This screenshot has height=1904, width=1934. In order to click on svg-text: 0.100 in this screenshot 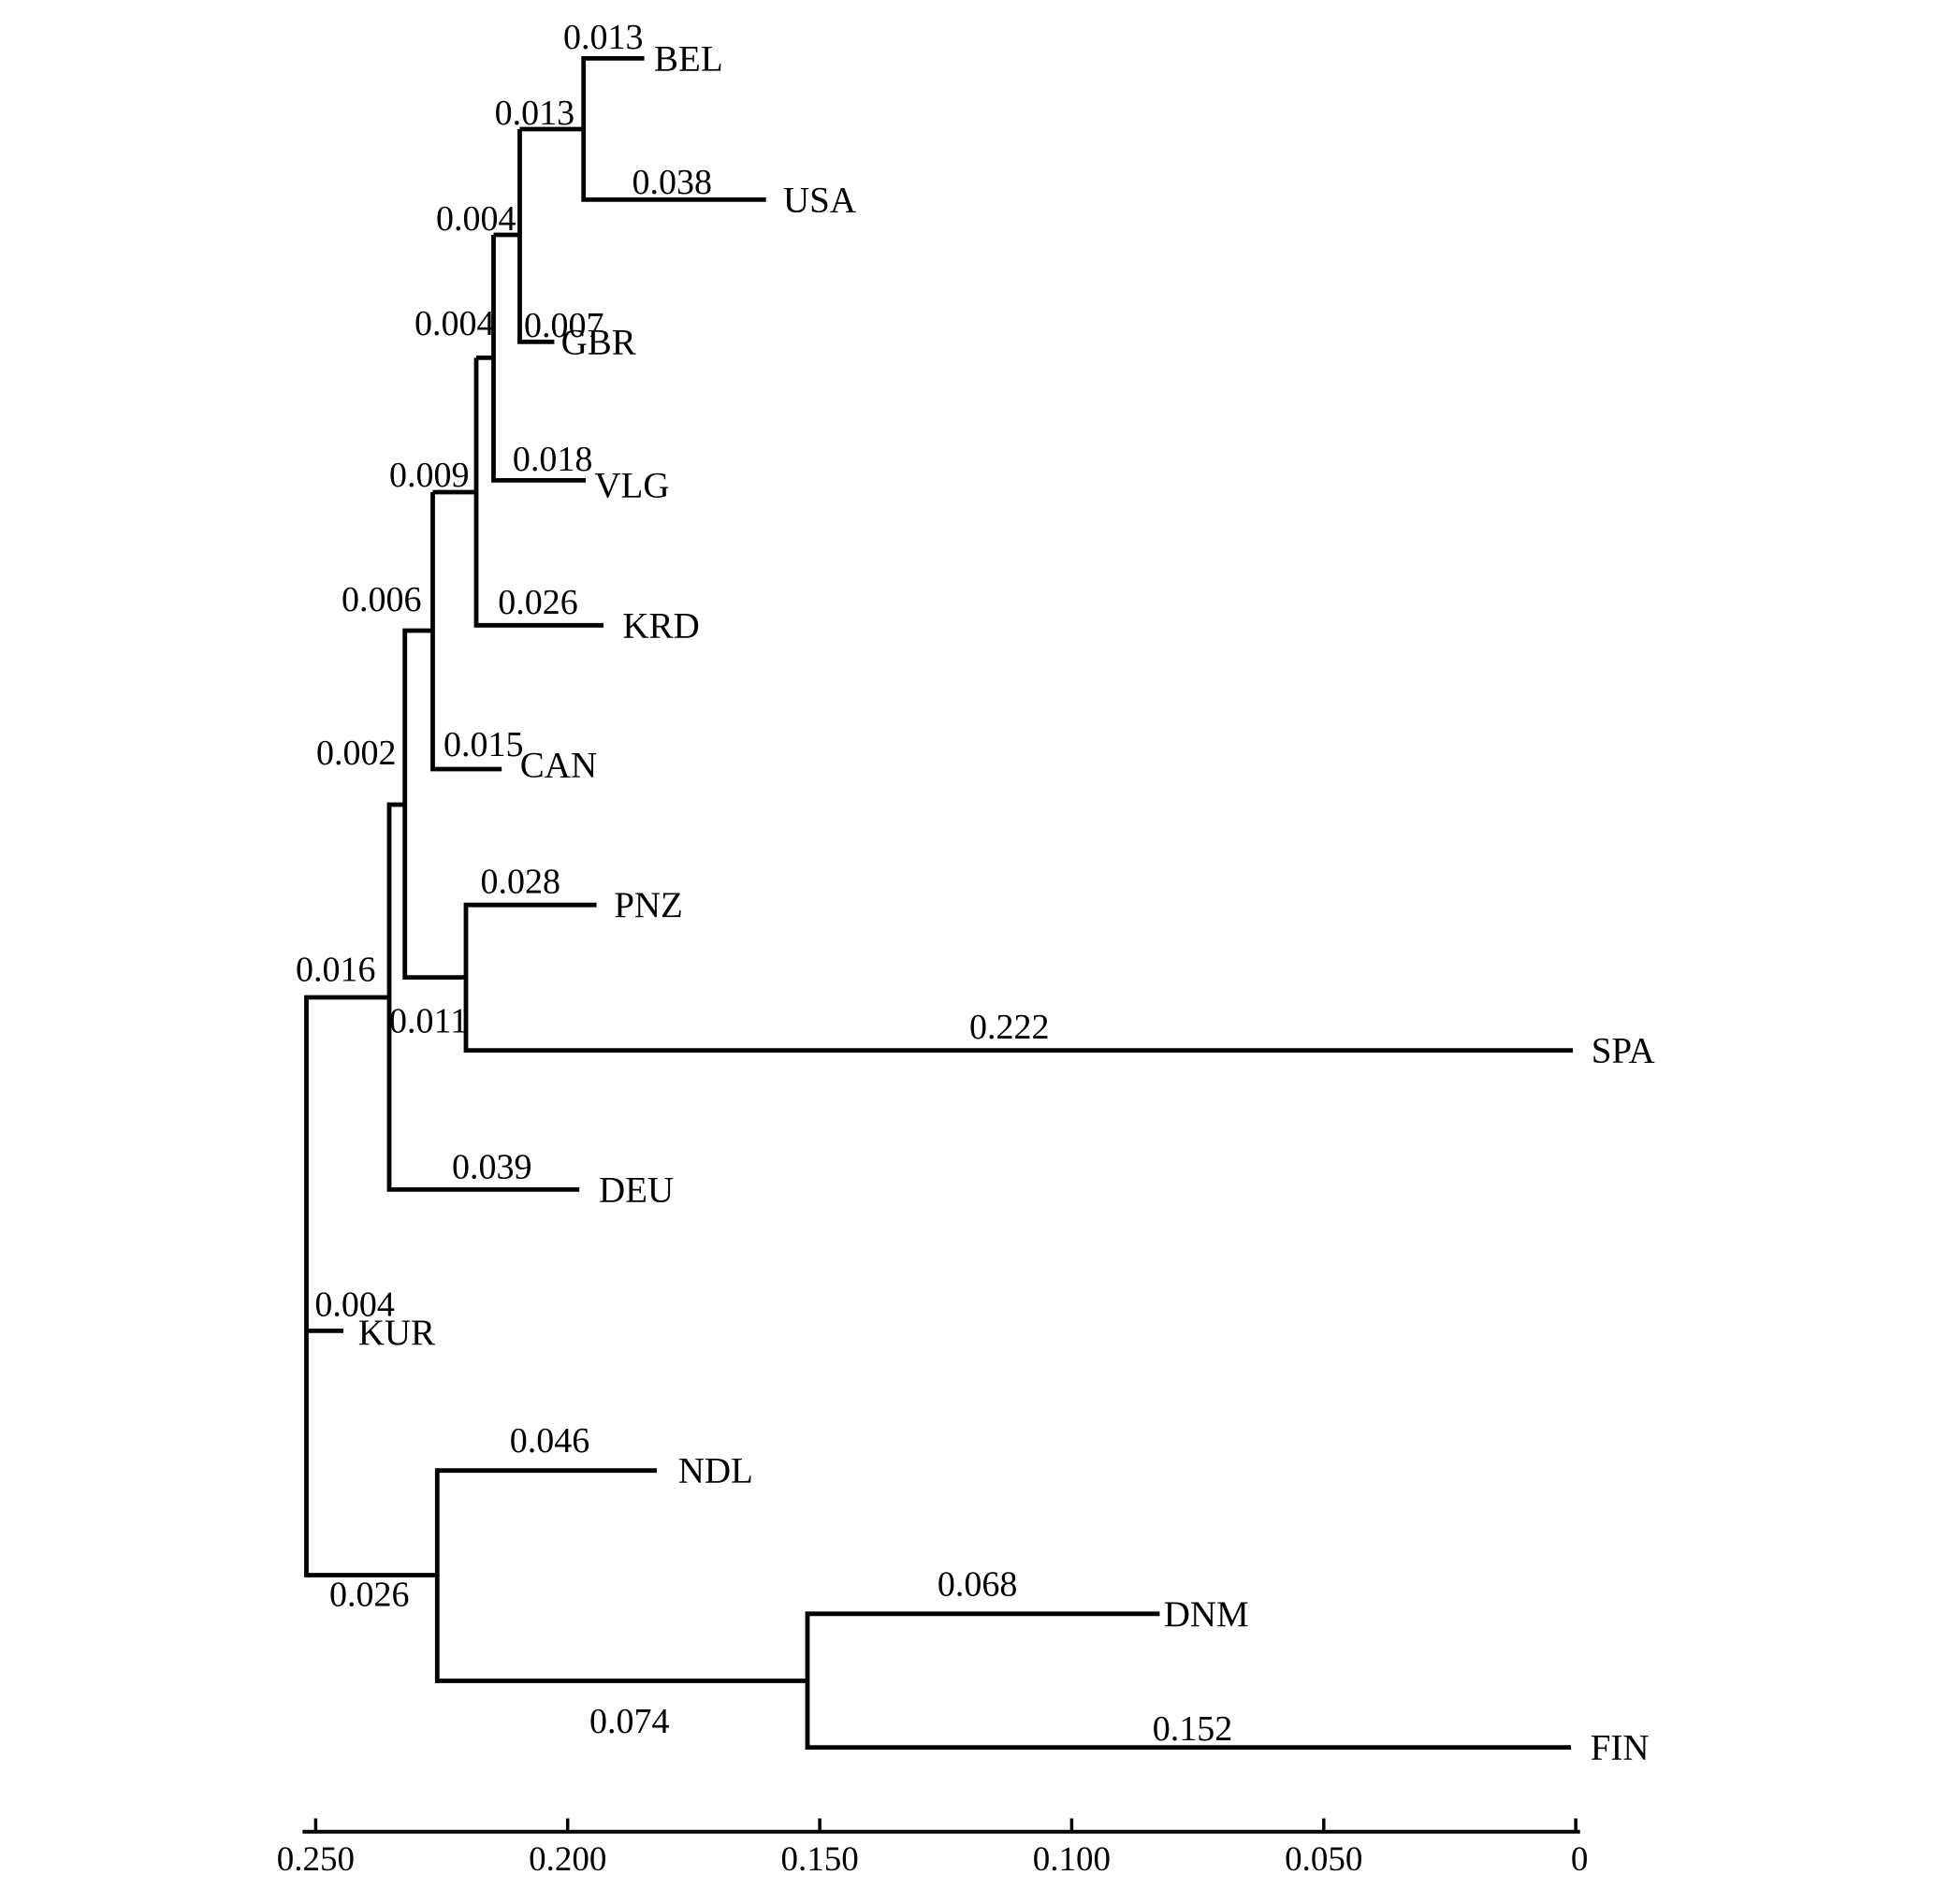, I will do `click(1072, 1859)`.